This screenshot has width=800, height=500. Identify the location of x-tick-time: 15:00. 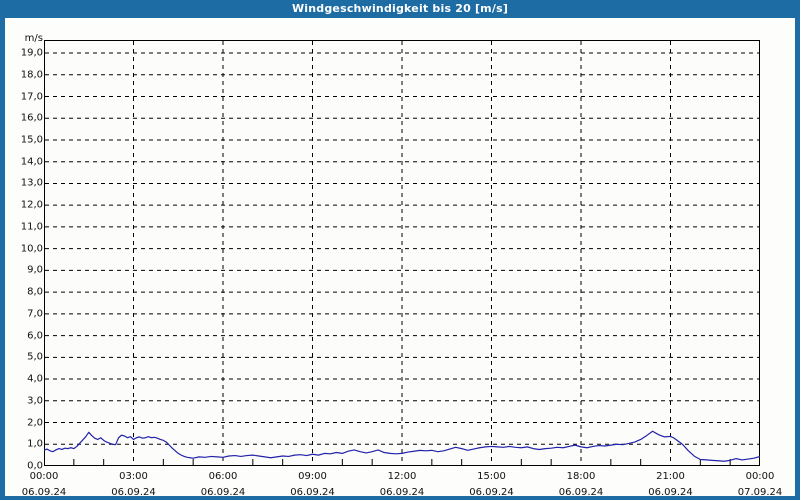
(491, 476).